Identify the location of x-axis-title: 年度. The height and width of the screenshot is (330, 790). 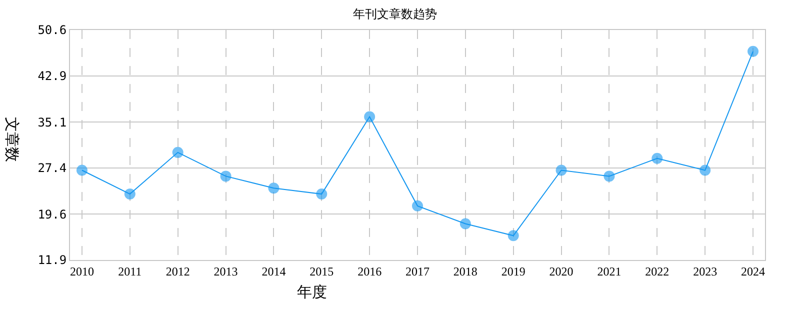
(312, 292).